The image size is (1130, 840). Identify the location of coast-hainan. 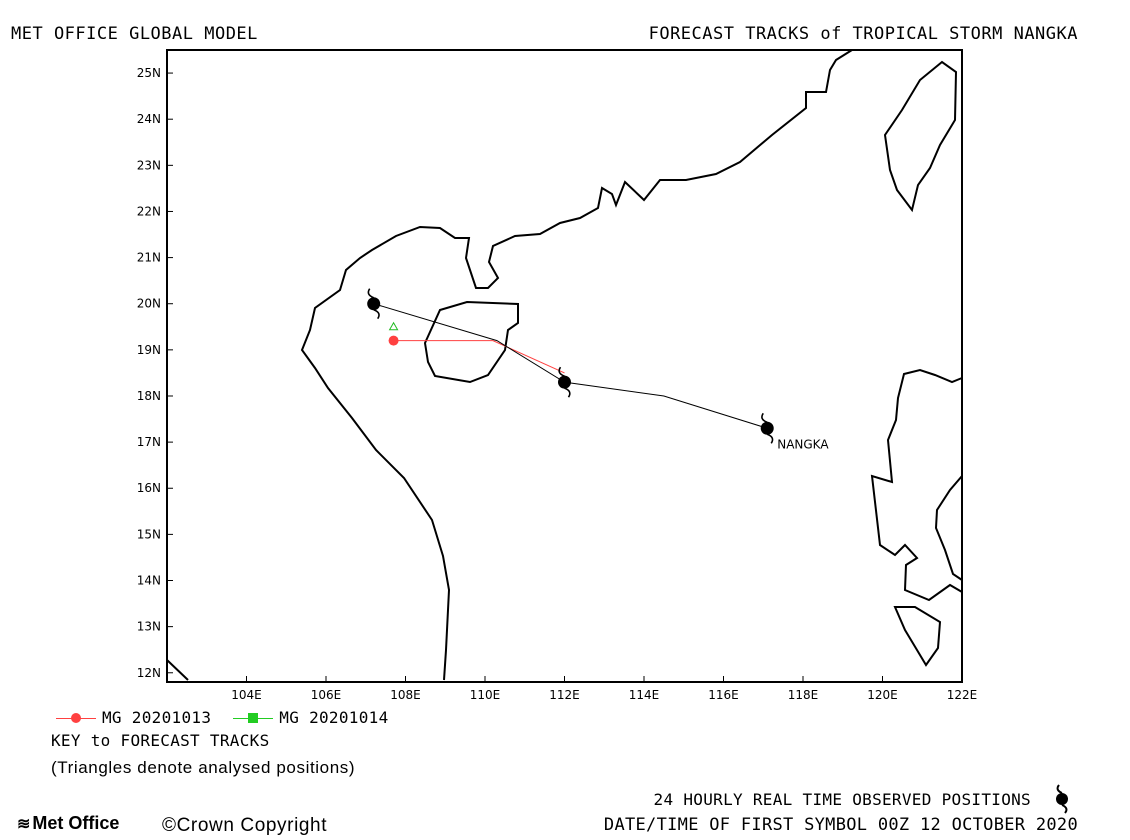
(471, 342).